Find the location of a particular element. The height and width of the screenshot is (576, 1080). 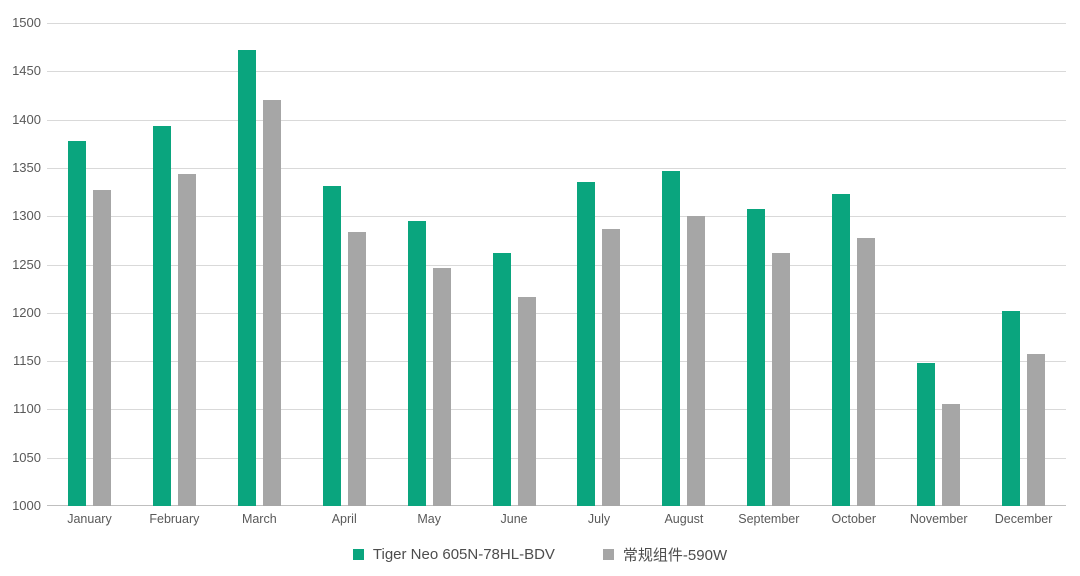

x-axis-tick-label: December is located at coordinates (1023, 519).